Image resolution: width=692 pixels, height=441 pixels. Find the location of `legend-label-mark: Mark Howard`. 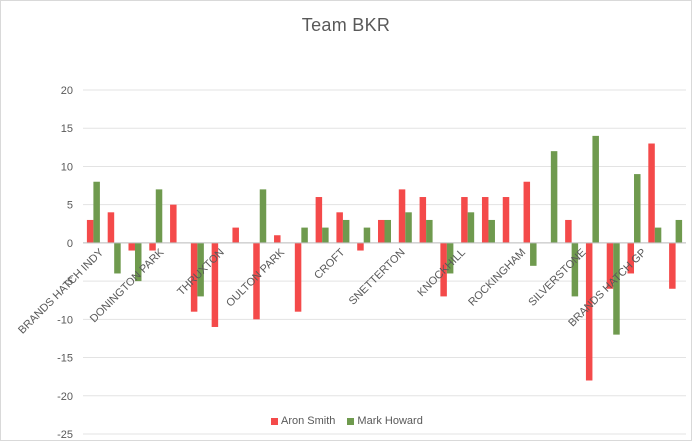

legend-label-mark: Mark Howard is located at coordinates (390, 421).